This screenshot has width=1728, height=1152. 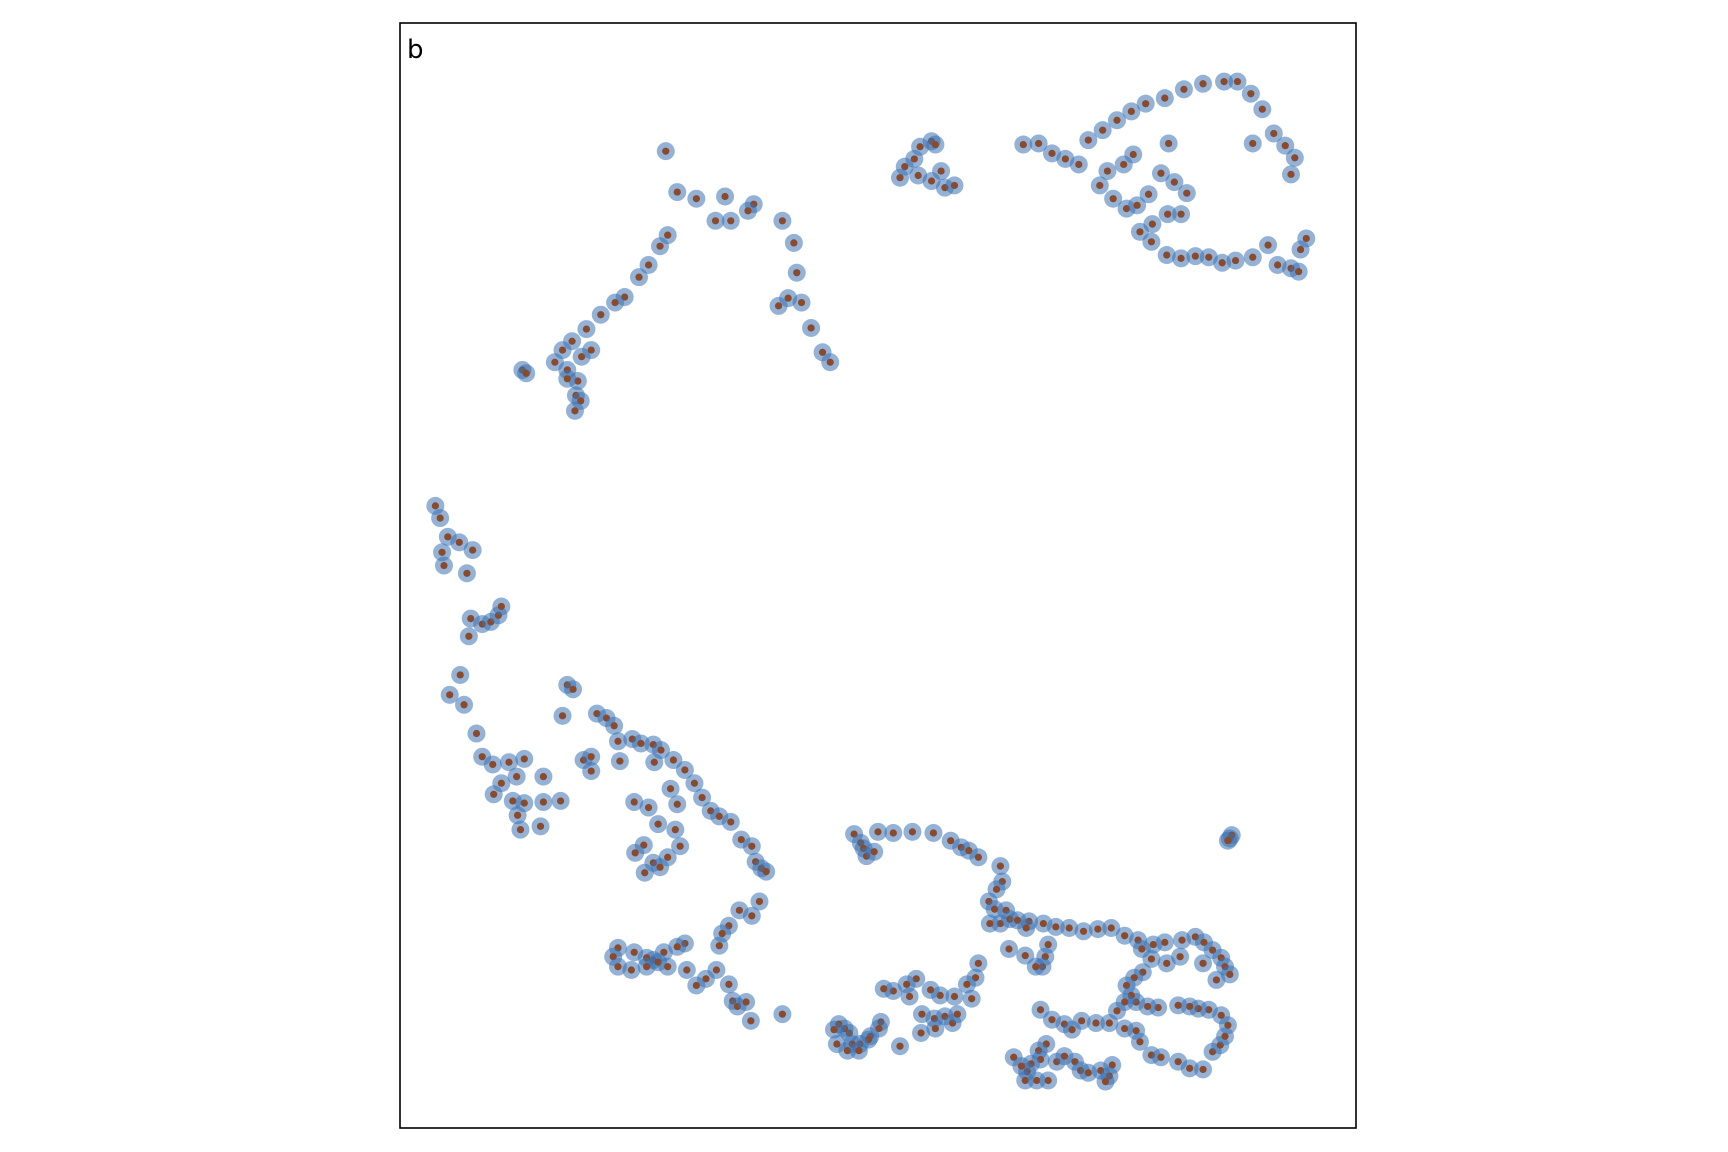 What do you see at coordinates (1120, 1038) in the screenshot?
I see `cluster-I` at bounding box center [1120, 1038].